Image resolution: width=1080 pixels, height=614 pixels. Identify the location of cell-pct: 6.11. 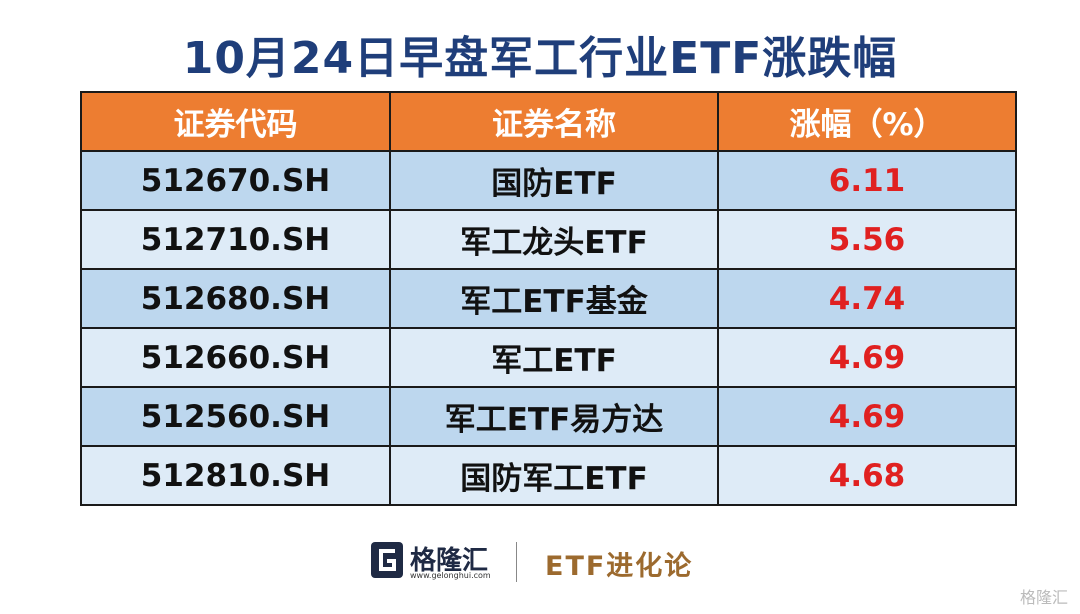
(867, 180).